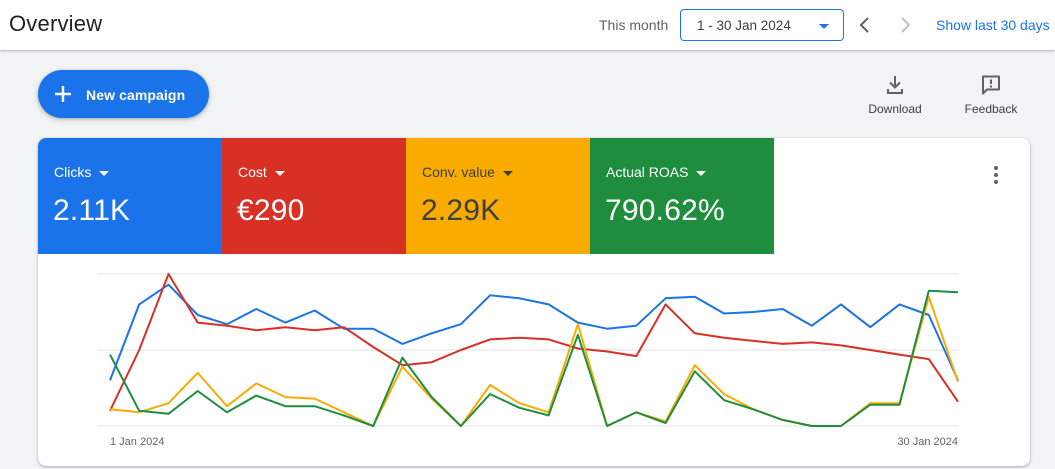  What do you see at coordinates (82, 172) in the screenshot?
I see `scorecard-name: Clicks` at bounding box center [82, 172].